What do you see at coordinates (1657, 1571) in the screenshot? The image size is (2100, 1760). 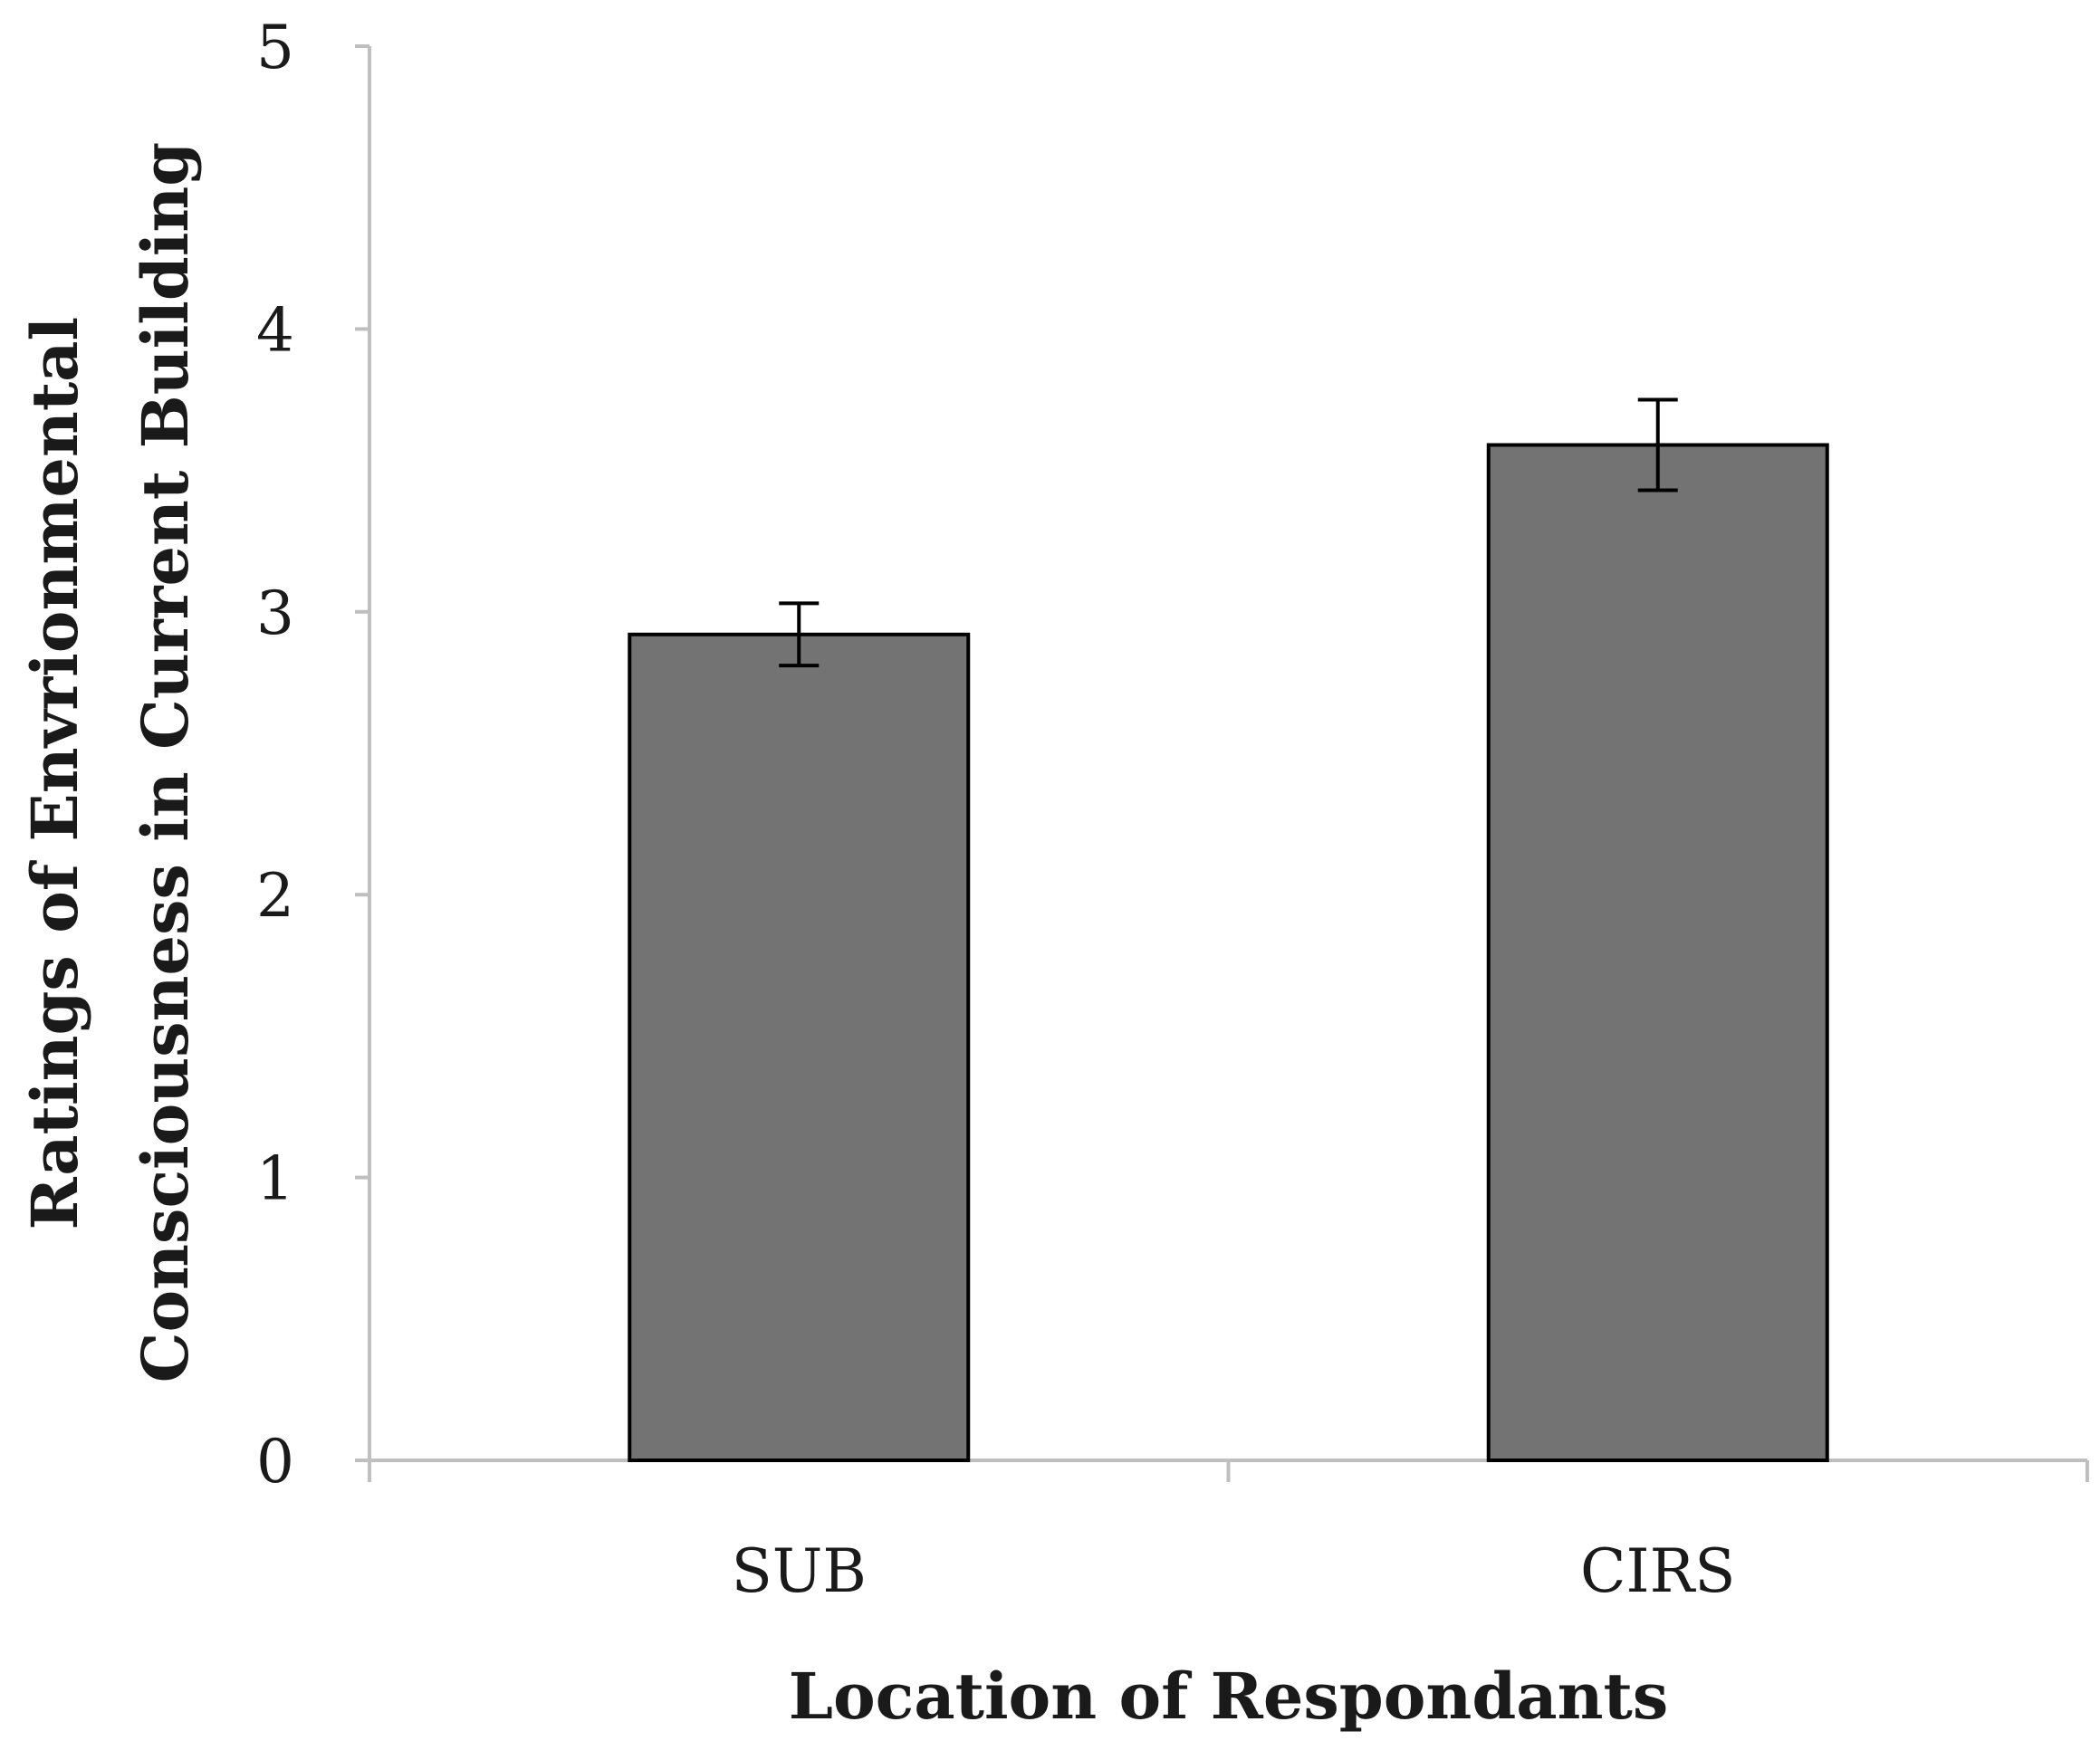 I see `x-tick-label: CIRS` at bounding box center [1657, 1571].